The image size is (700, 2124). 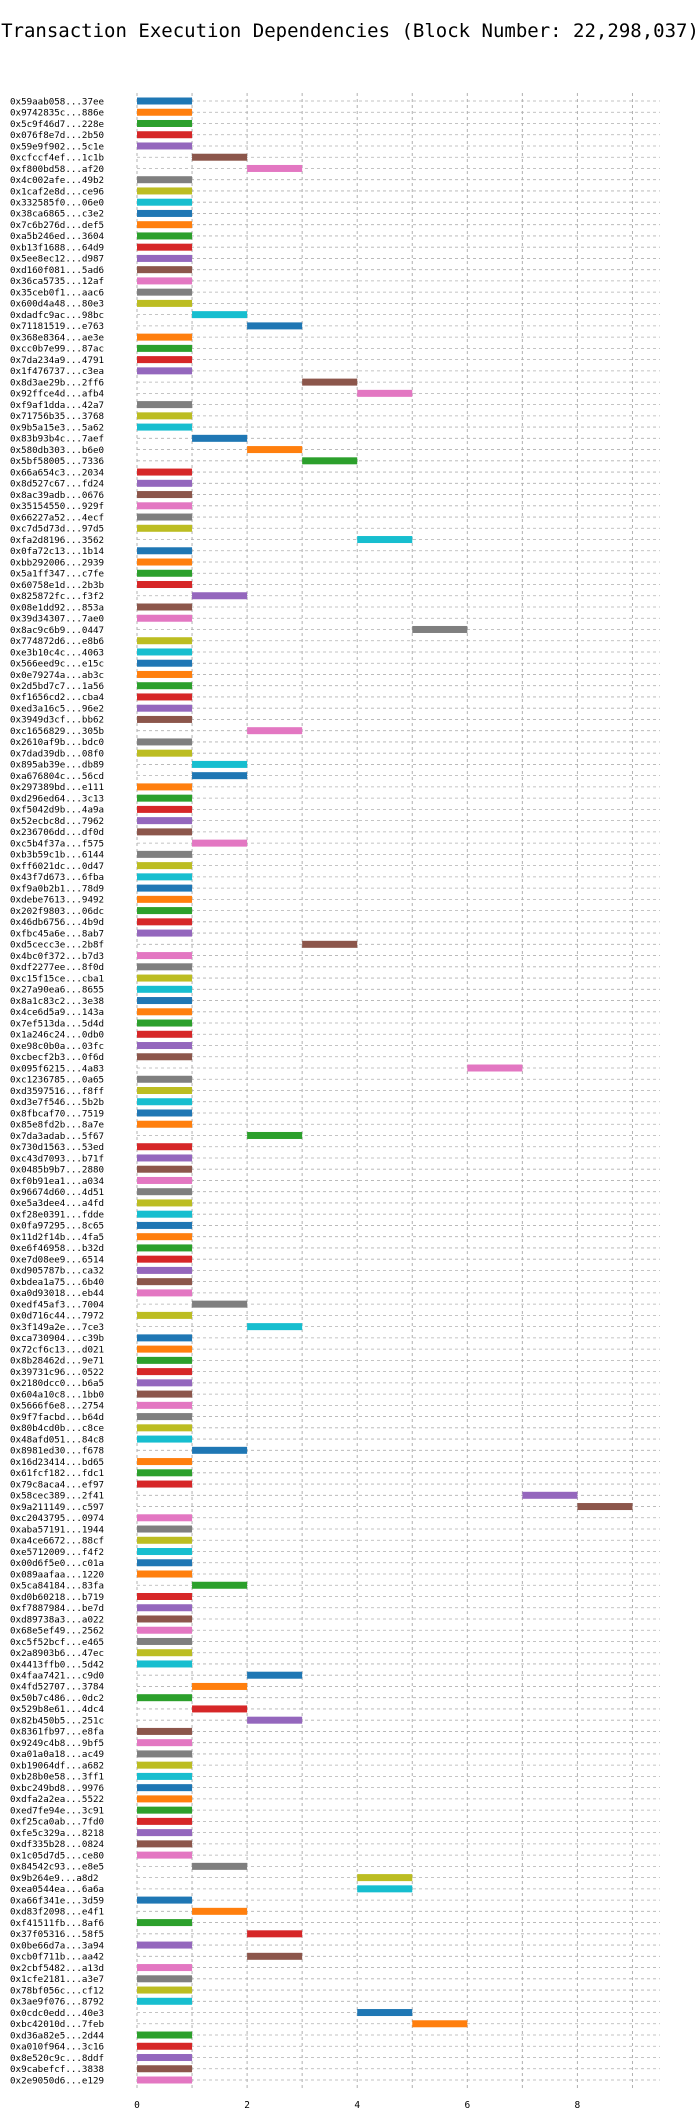 I want to click on transaction-label: 0xd160f081...5ad6, so click(x=57, y=270).